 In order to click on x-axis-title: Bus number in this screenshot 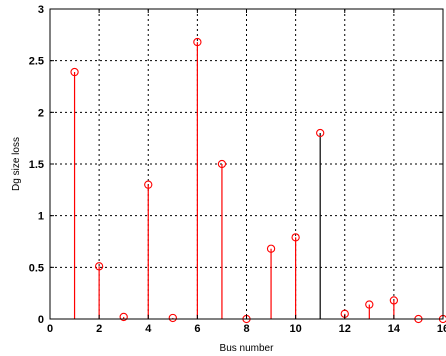, I will do `click(247, 348)`.